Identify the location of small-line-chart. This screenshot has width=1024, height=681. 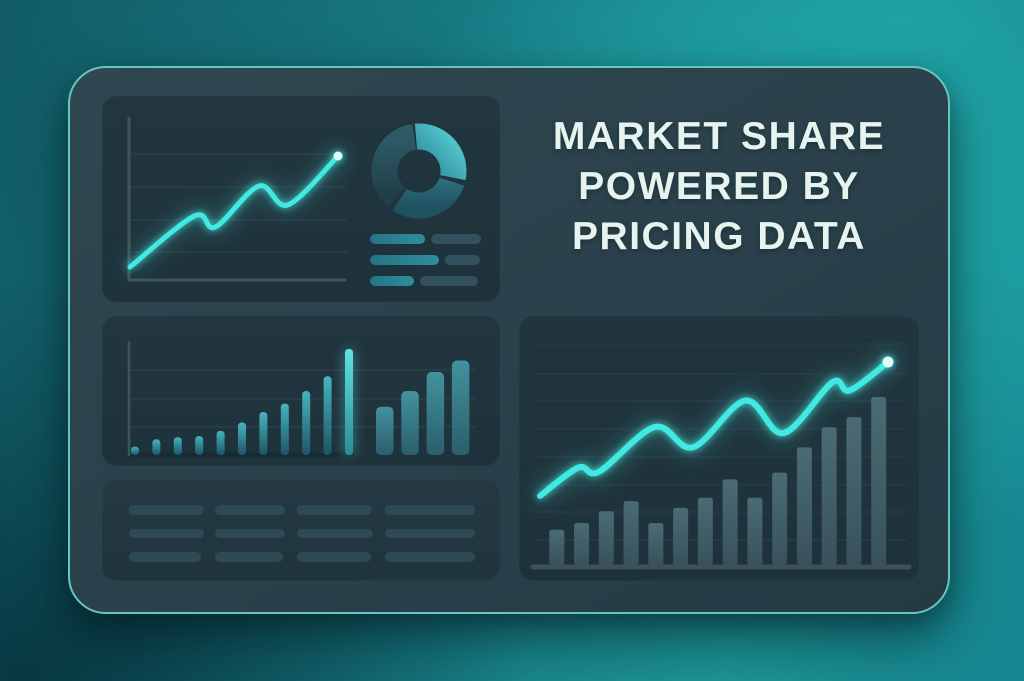
(237, 199).